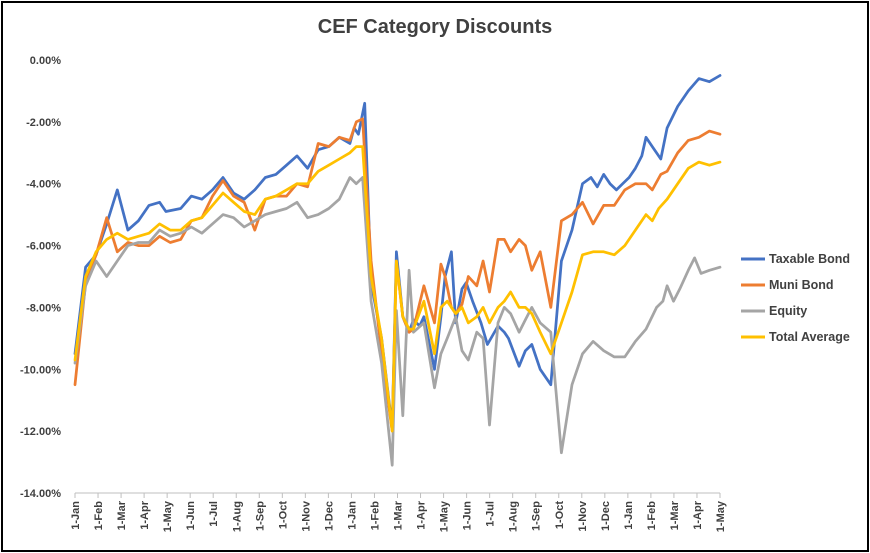 This screenshot has height=553, width=870. Describe the element at coordinates (43, 247) in the screenshot. I see `y-tick-label: -6.00%` at that location.